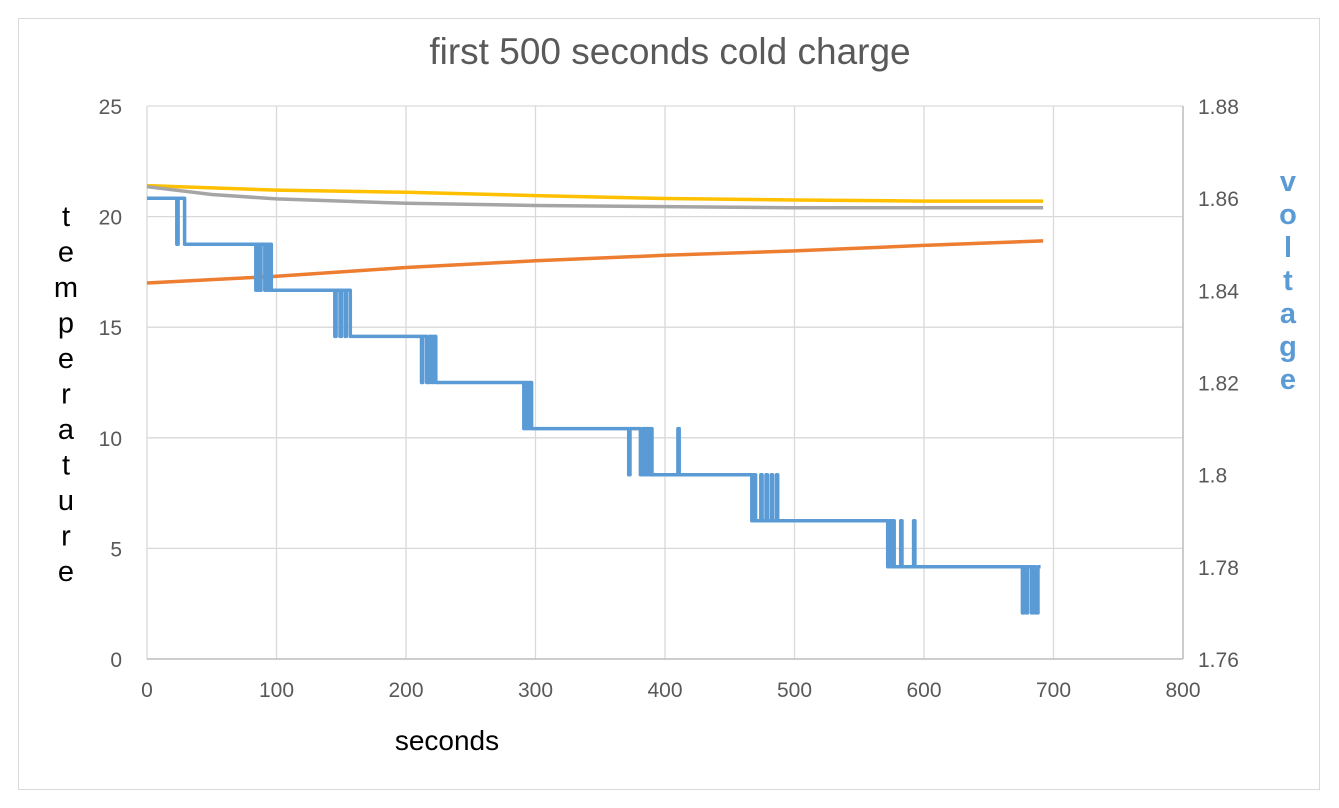 The image size is (1339, 808). What do you see at coordinates (110, 218) in the screenshot?
I see `y-tick-label: 20` at bounding box center [110, 218].